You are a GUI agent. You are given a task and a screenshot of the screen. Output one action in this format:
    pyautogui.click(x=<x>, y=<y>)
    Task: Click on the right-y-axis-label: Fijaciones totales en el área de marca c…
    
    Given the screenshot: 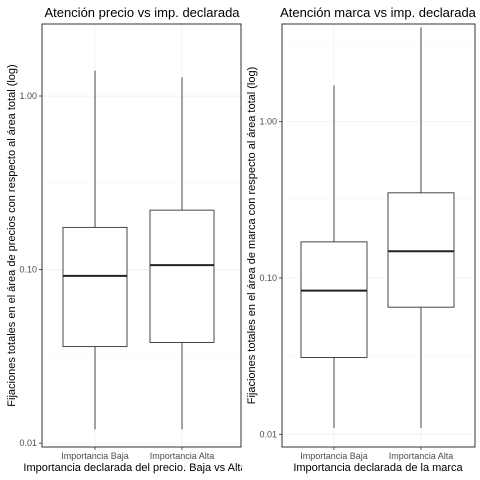 What is the action you would take?
    pyautogui.click(x=252, y=236)
    